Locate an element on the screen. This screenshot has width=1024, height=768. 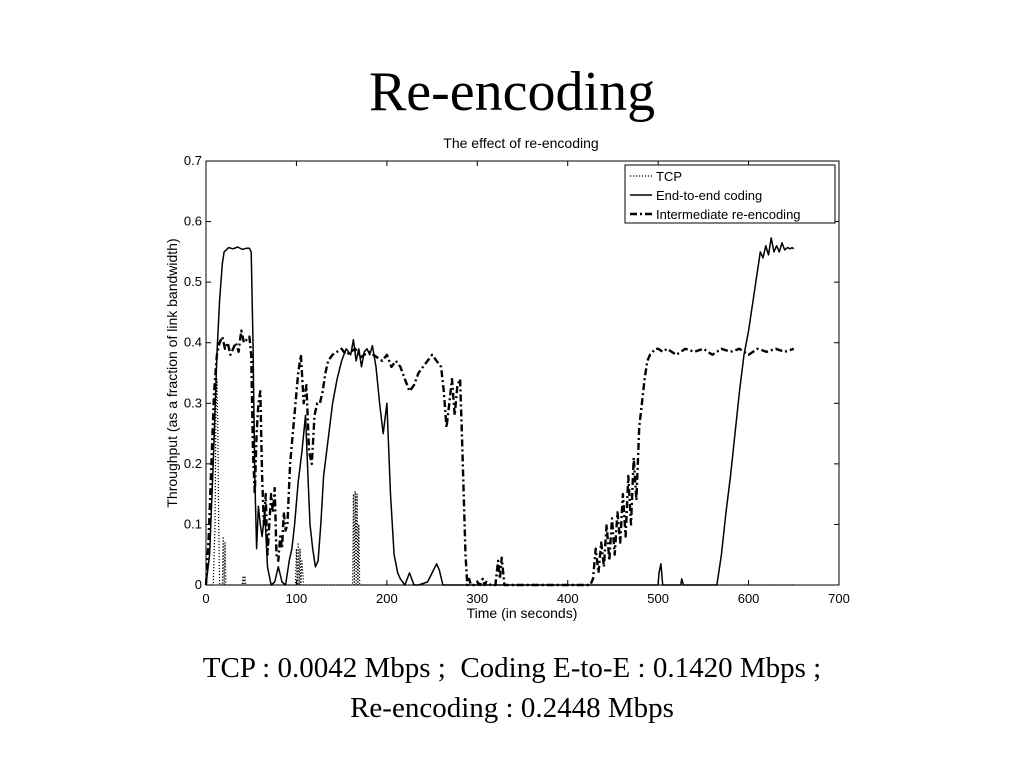
legend-label: End-to-end coding is located at coordinates (709, 195).